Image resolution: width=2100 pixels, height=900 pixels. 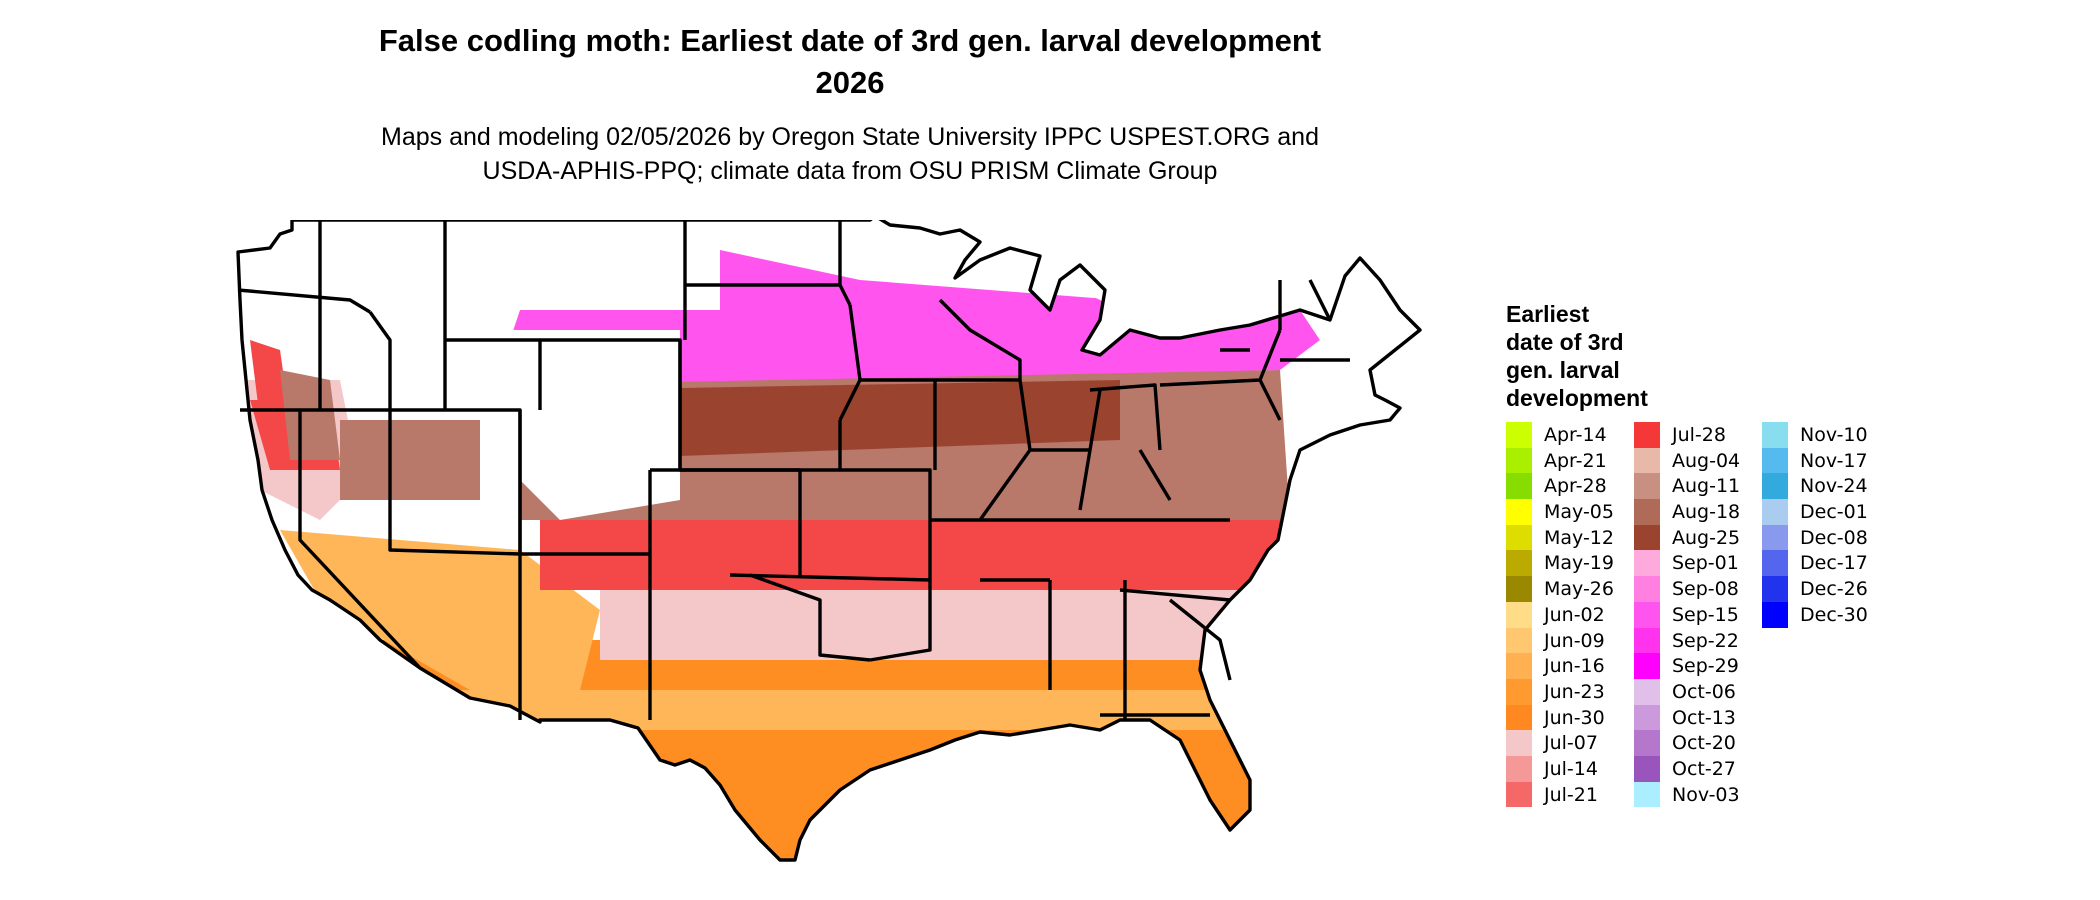 I want to click on legend-label: Dec-08, so click(x=1834, y=537).